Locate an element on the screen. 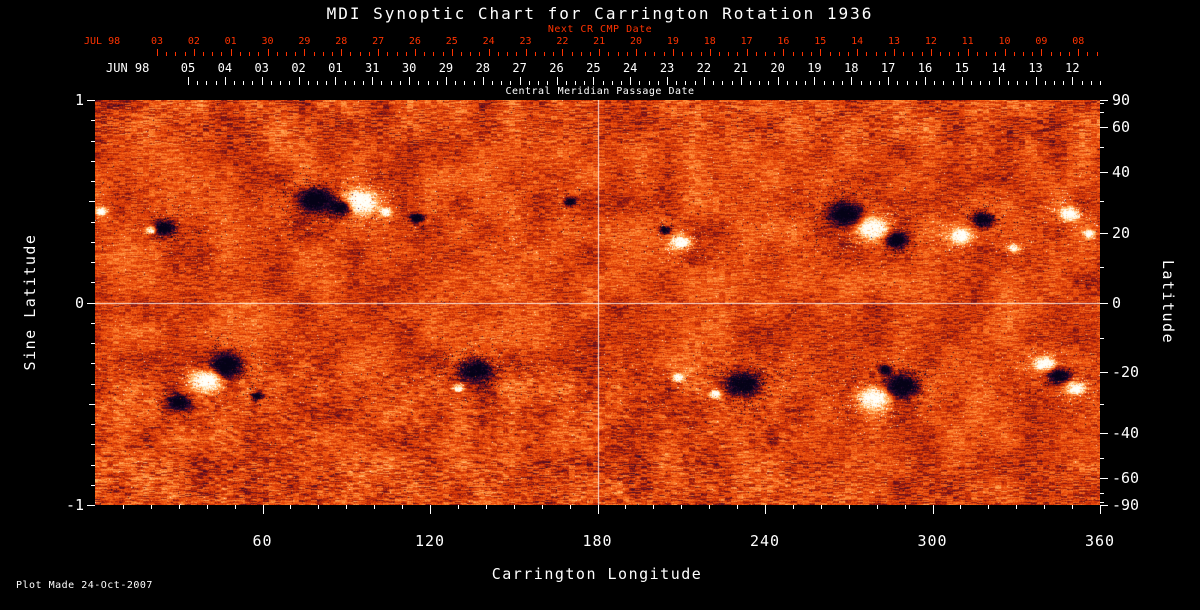 The image size is (1200, 610). next-cr-date-label: 28 is located at coordinates (341, 41).